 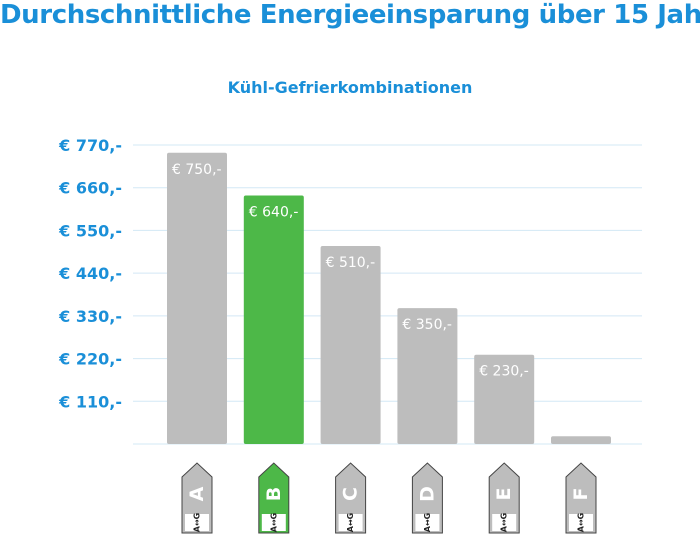 I want to click on bar-value-label: € 230,-, so click(x=504, y=372).